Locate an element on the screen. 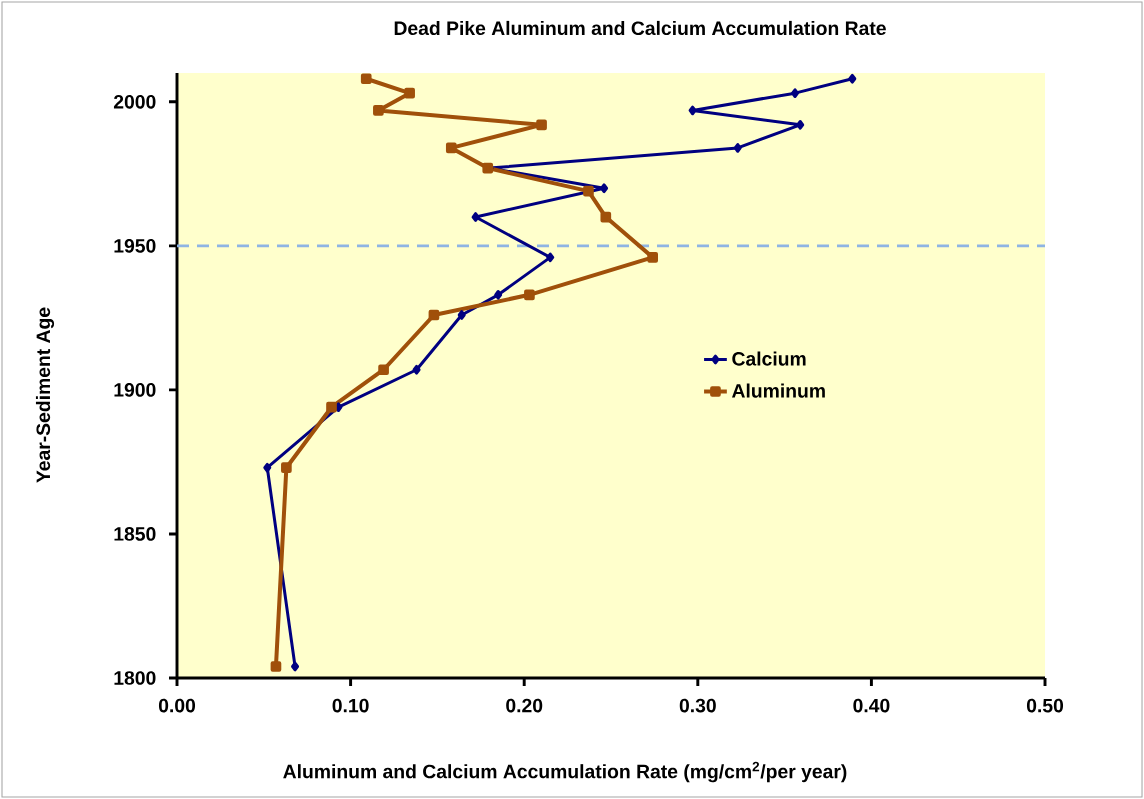 The width and height of the screenshot is (1144, 799). legend-label: Aluminum is located at coordinates (778, 390).